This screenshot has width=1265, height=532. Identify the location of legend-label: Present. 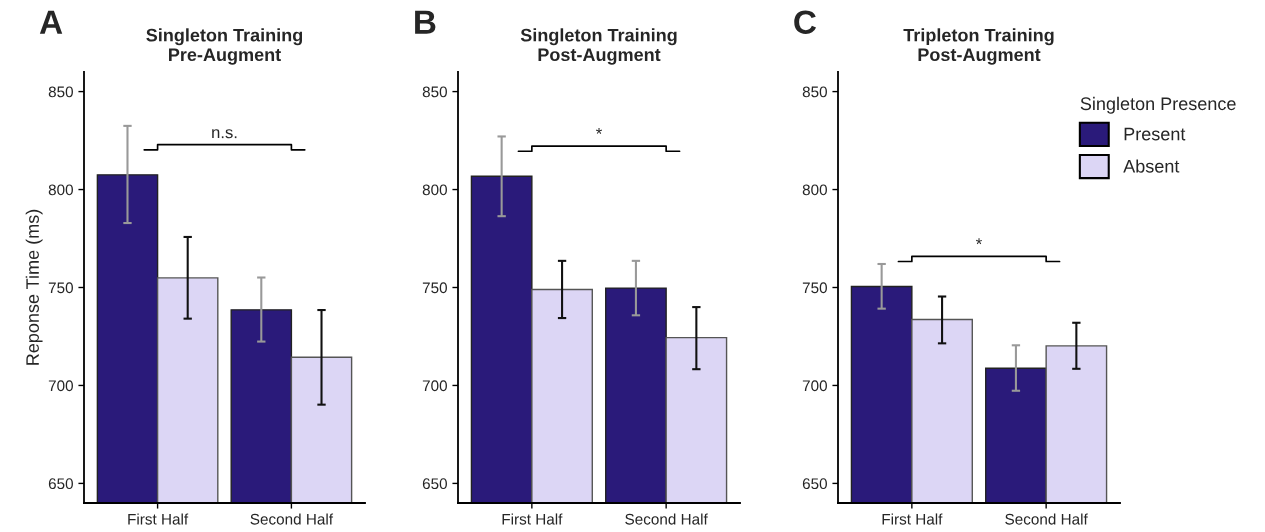
(1155, 134).